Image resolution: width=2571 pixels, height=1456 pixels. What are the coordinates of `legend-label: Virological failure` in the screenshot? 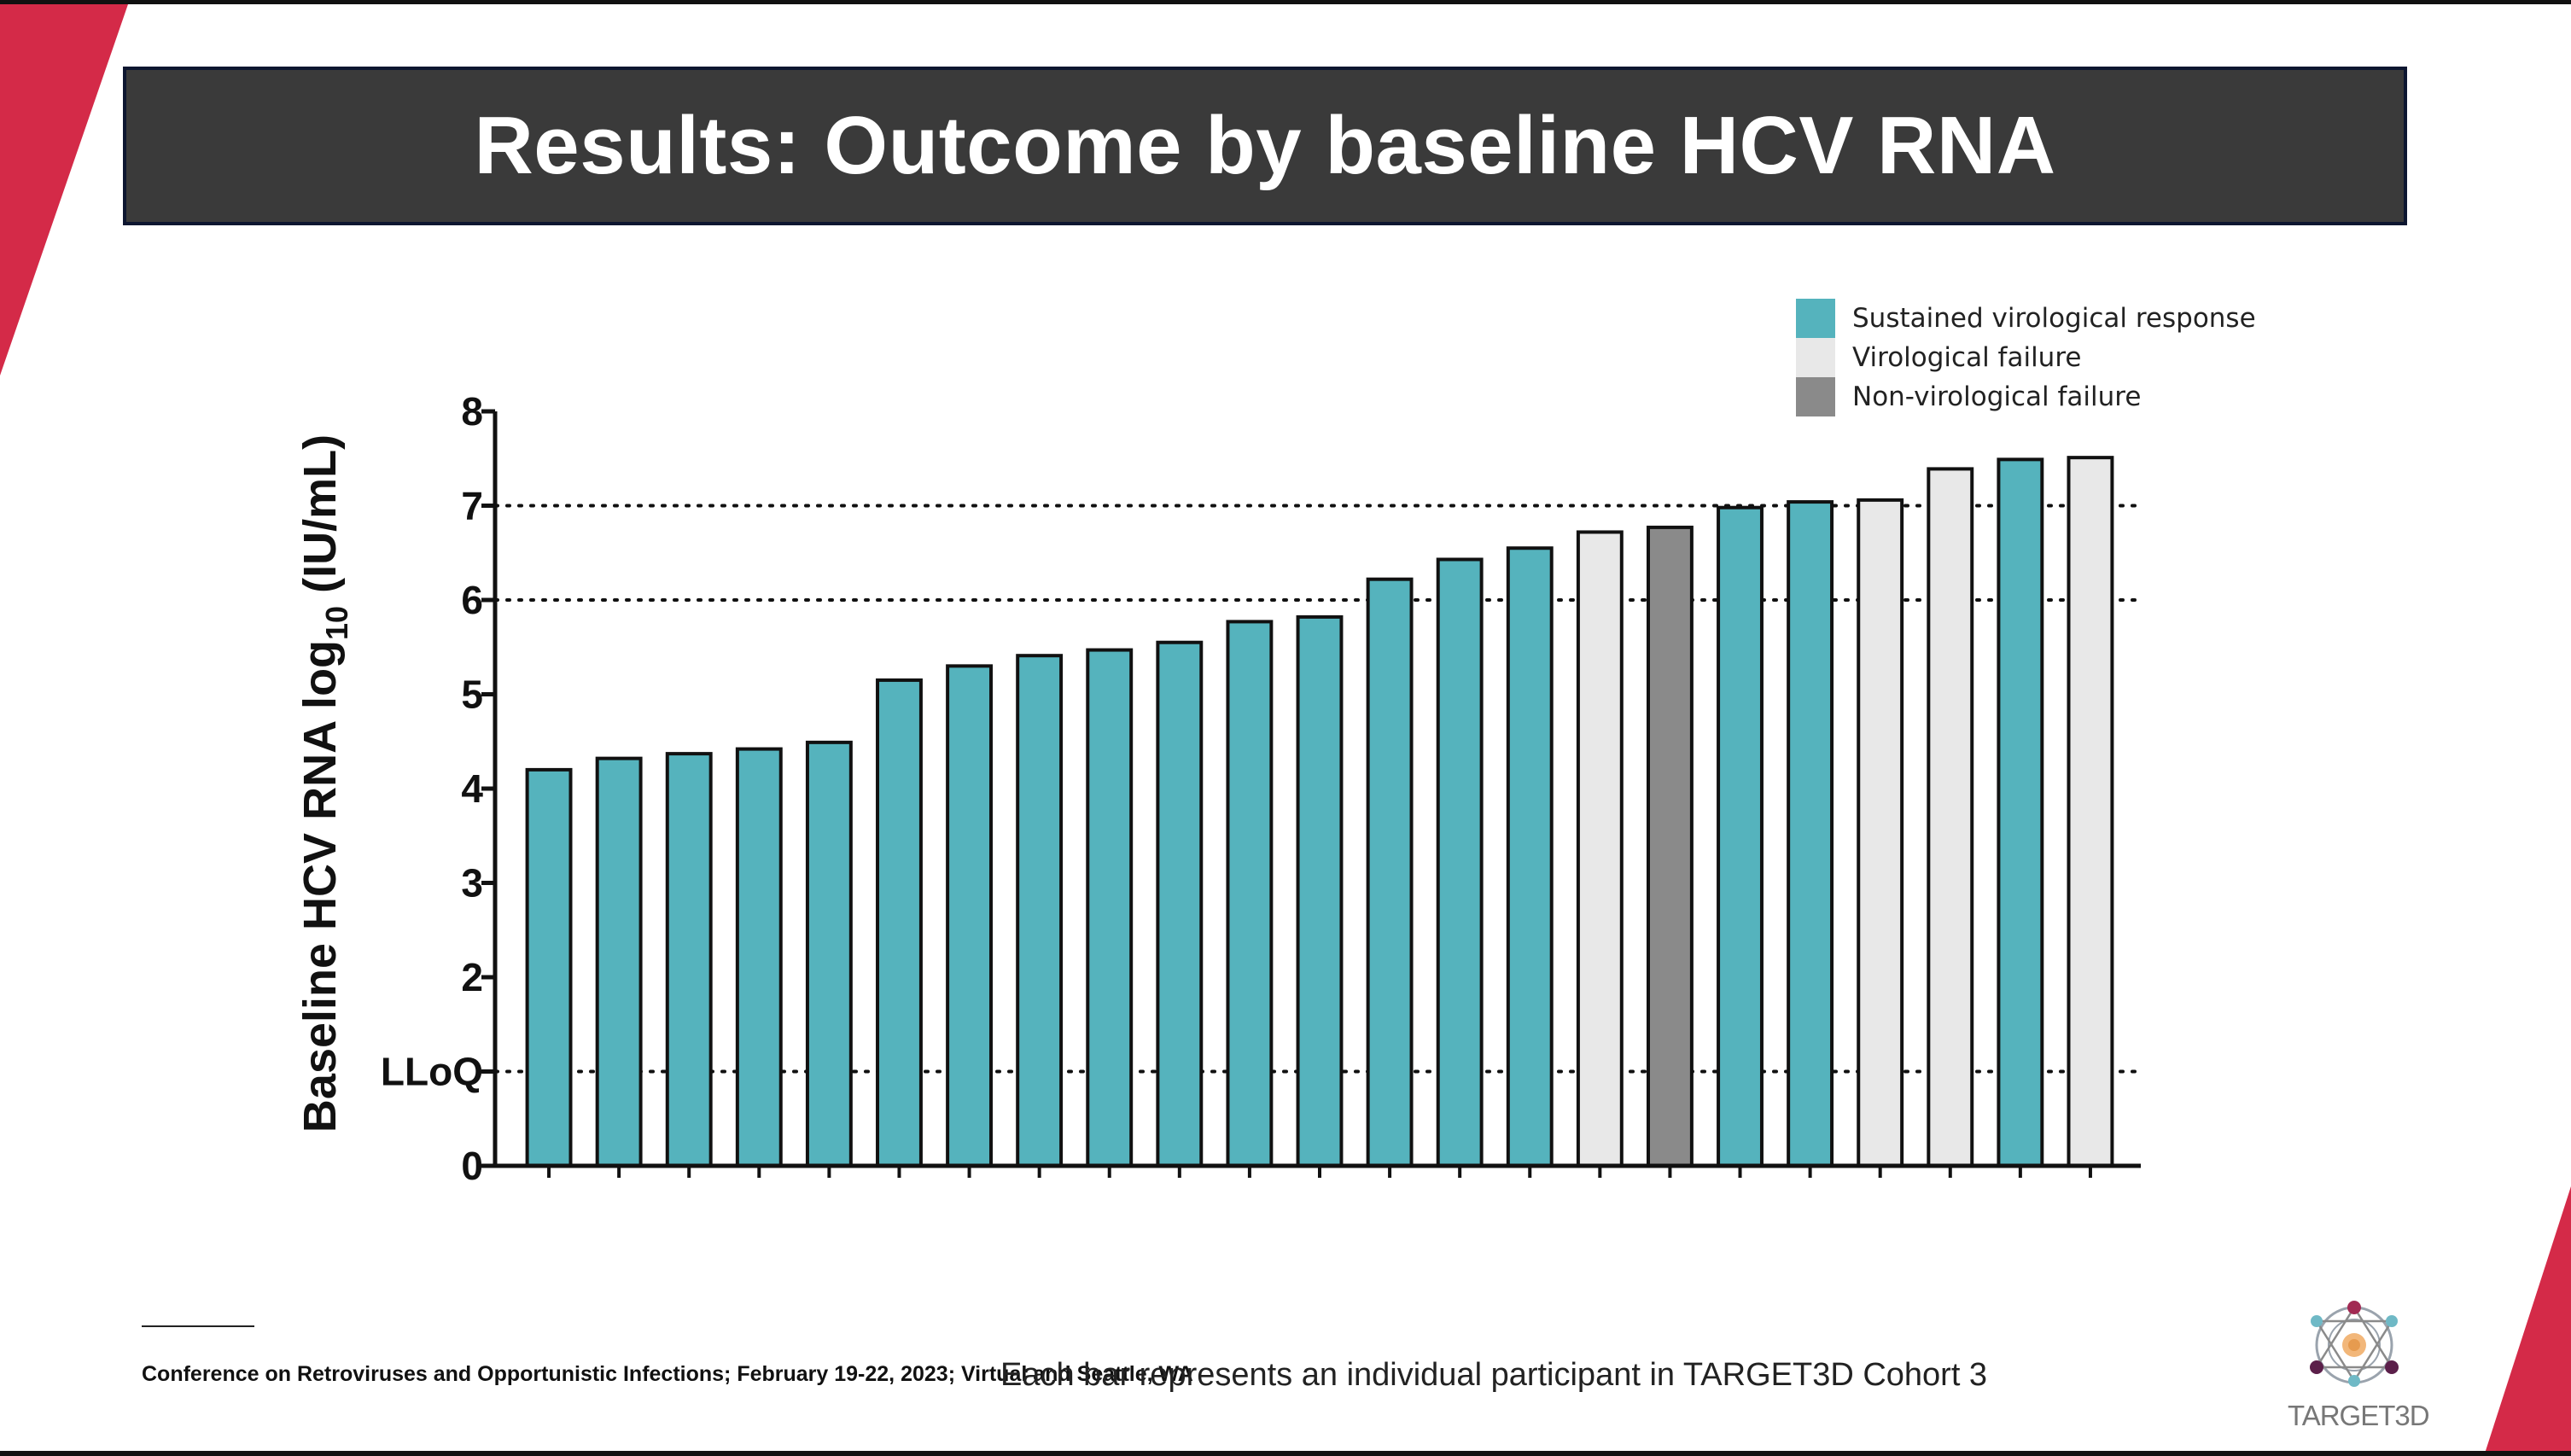 It's located at (1967, 358).